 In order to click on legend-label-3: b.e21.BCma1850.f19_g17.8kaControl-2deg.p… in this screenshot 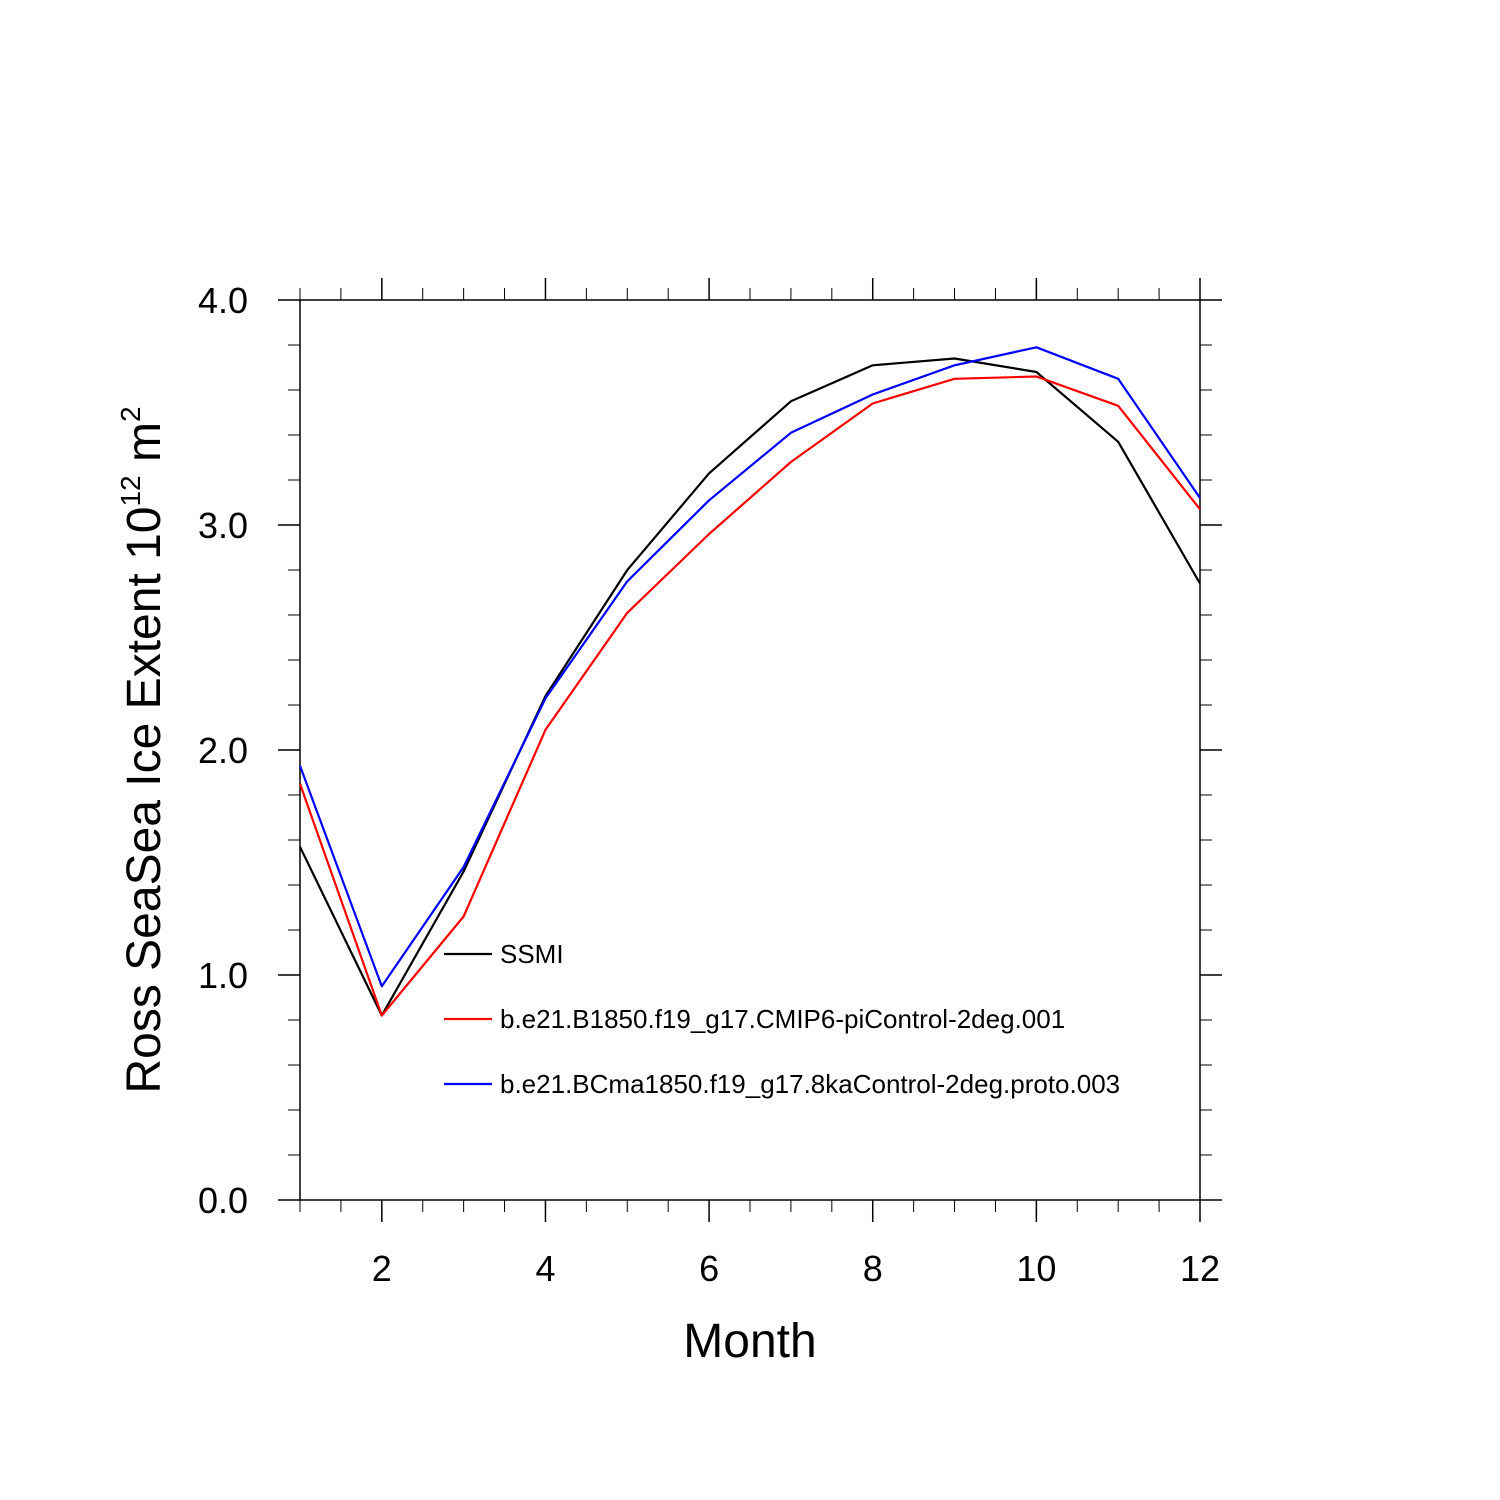, I will do `click(810, 1084)`.